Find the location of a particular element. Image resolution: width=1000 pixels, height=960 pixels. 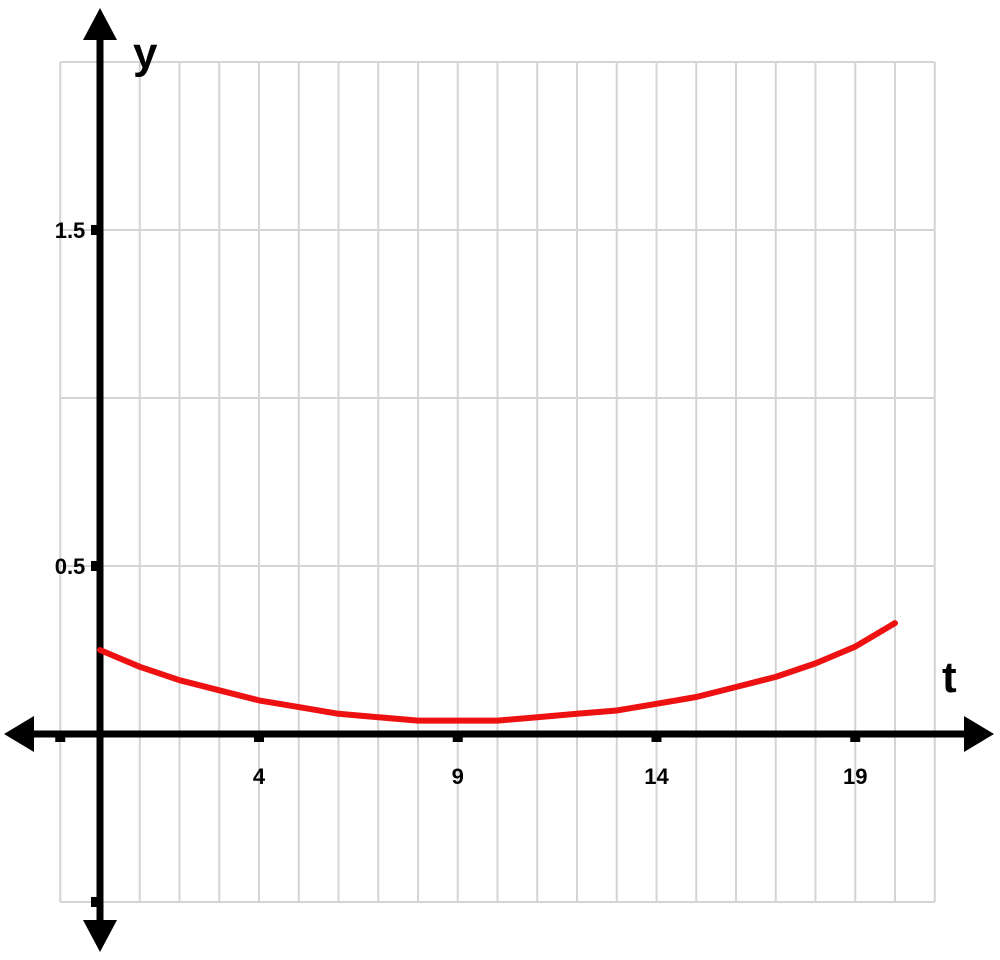

x-tick-label: 19 is located at coordinates (855, 776).